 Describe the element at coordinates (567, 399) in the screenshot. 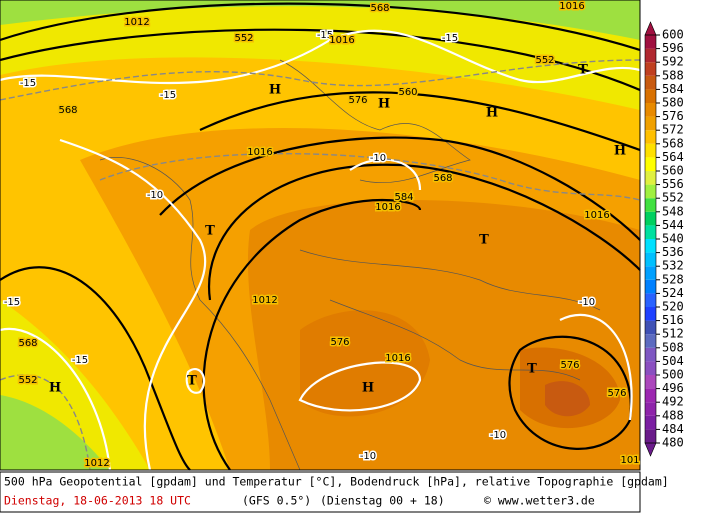

I see `darkest-region` at that location.